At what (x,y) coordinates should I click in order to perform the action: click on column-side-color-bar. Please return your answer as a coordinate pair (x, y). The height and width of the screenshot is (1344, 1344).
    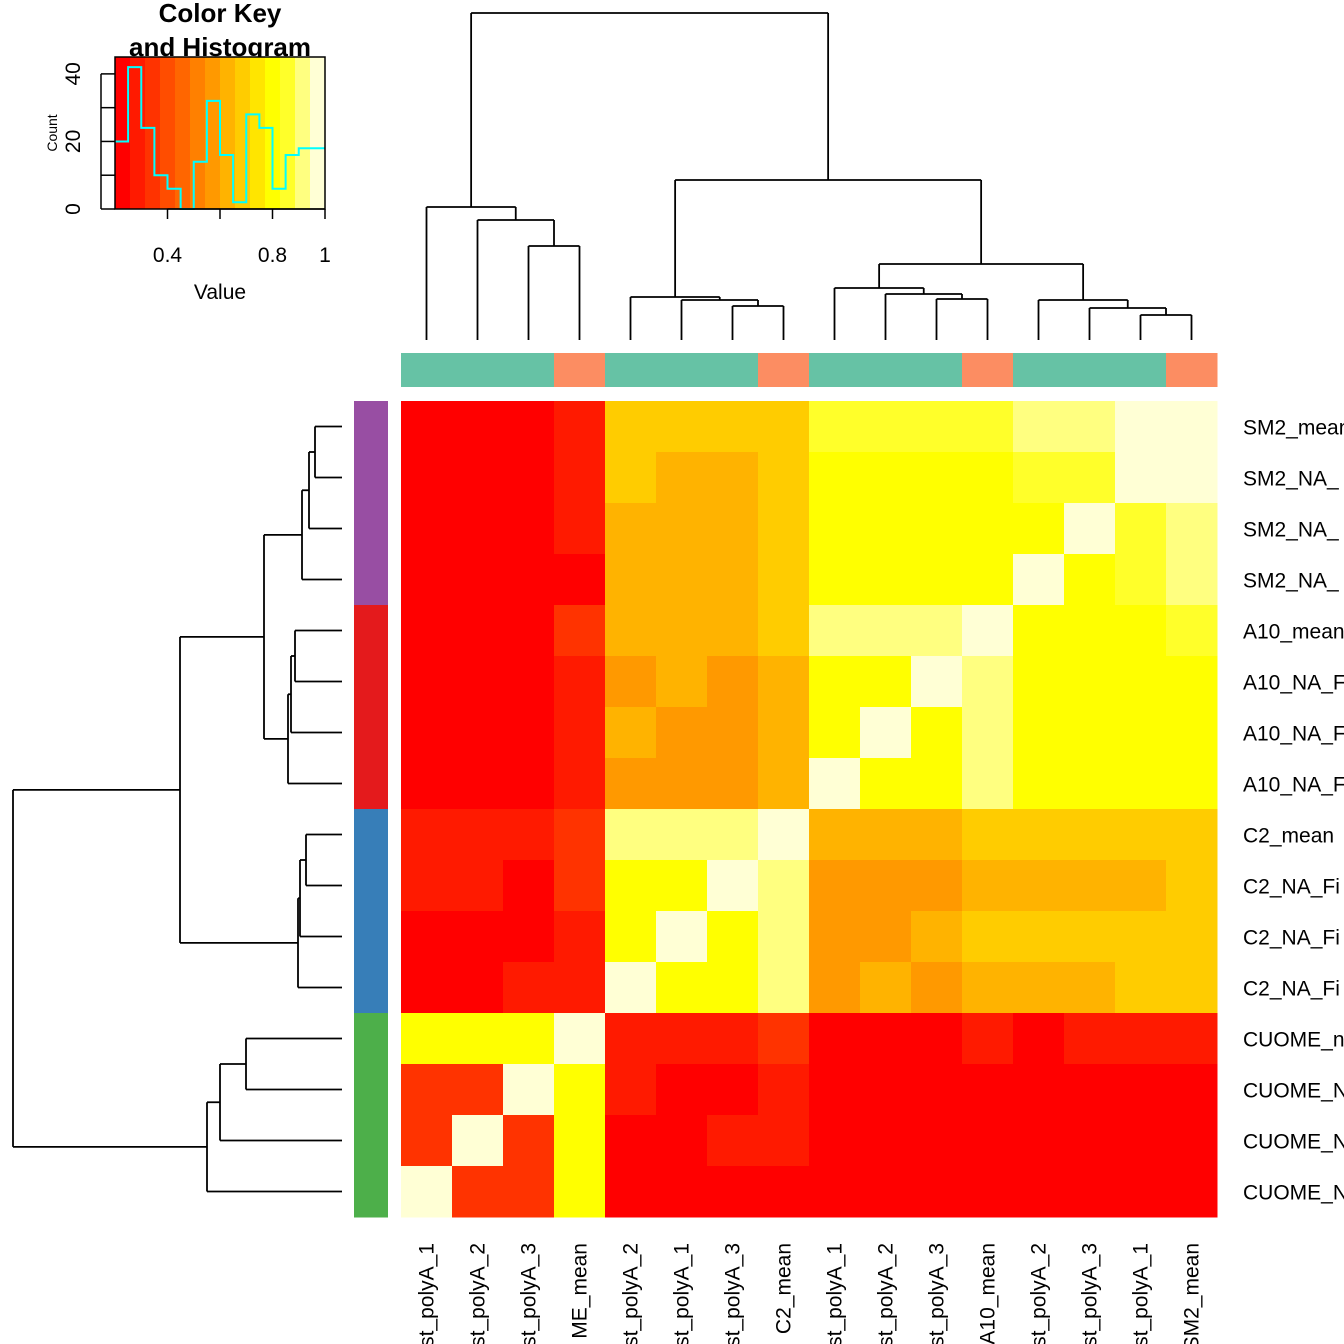
    Looking at the image, I should click on (809, 370).